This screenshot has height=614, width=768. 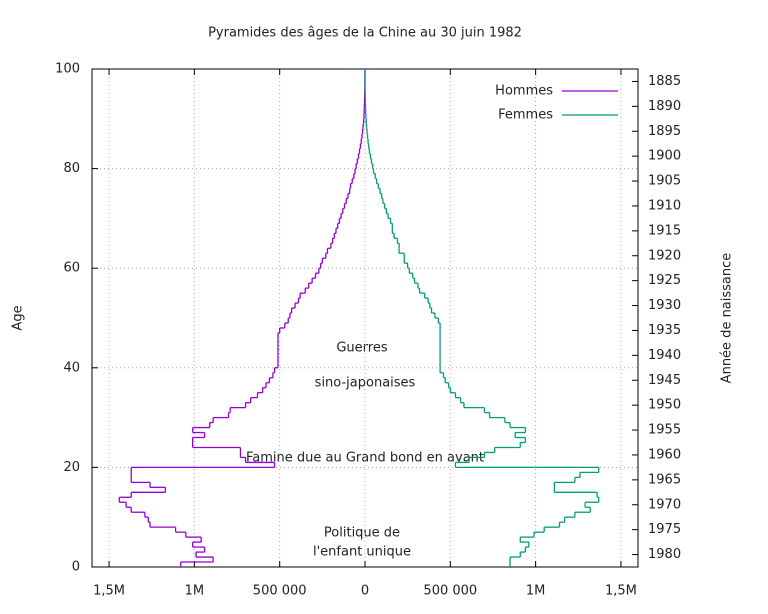 What do you see at coordinates (664, 156) in the screenshot?
I see `y2-tick-label: 1900` at bounding box center [664, 156].